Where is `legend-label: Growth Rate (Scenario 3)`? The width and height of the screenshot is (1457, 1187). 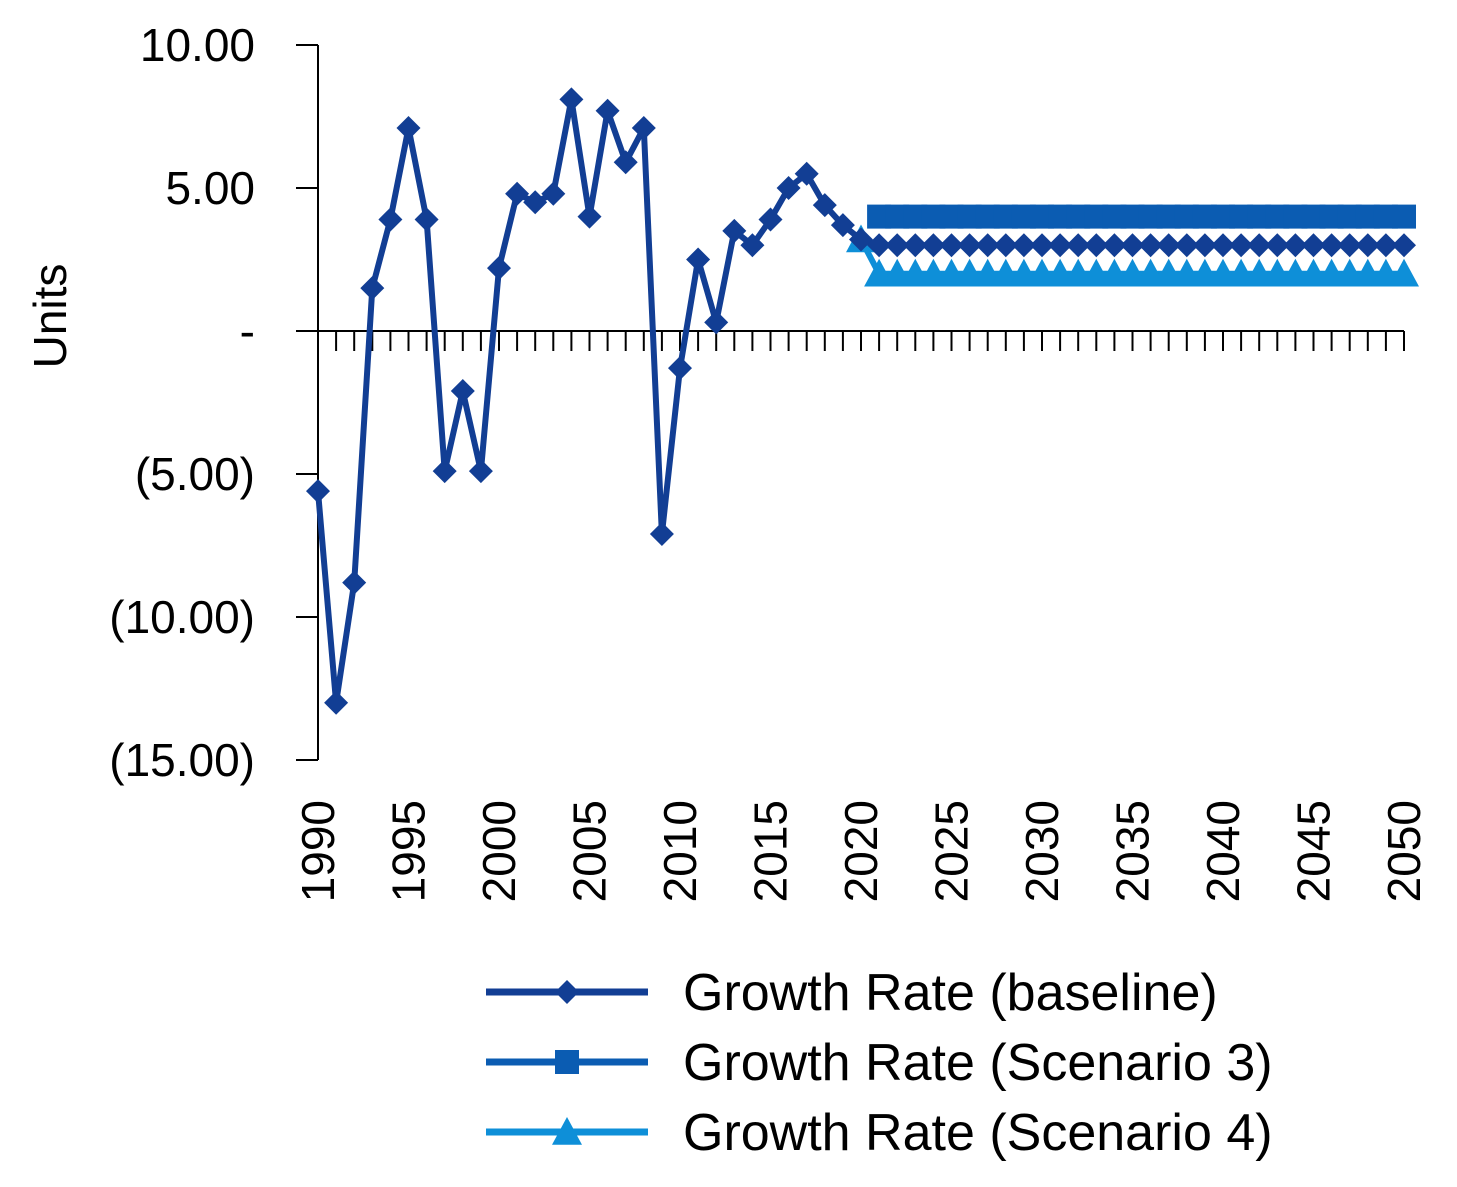
legend-label: Growth Rate (Scenario 3) is located at coordinates (978, 1063).